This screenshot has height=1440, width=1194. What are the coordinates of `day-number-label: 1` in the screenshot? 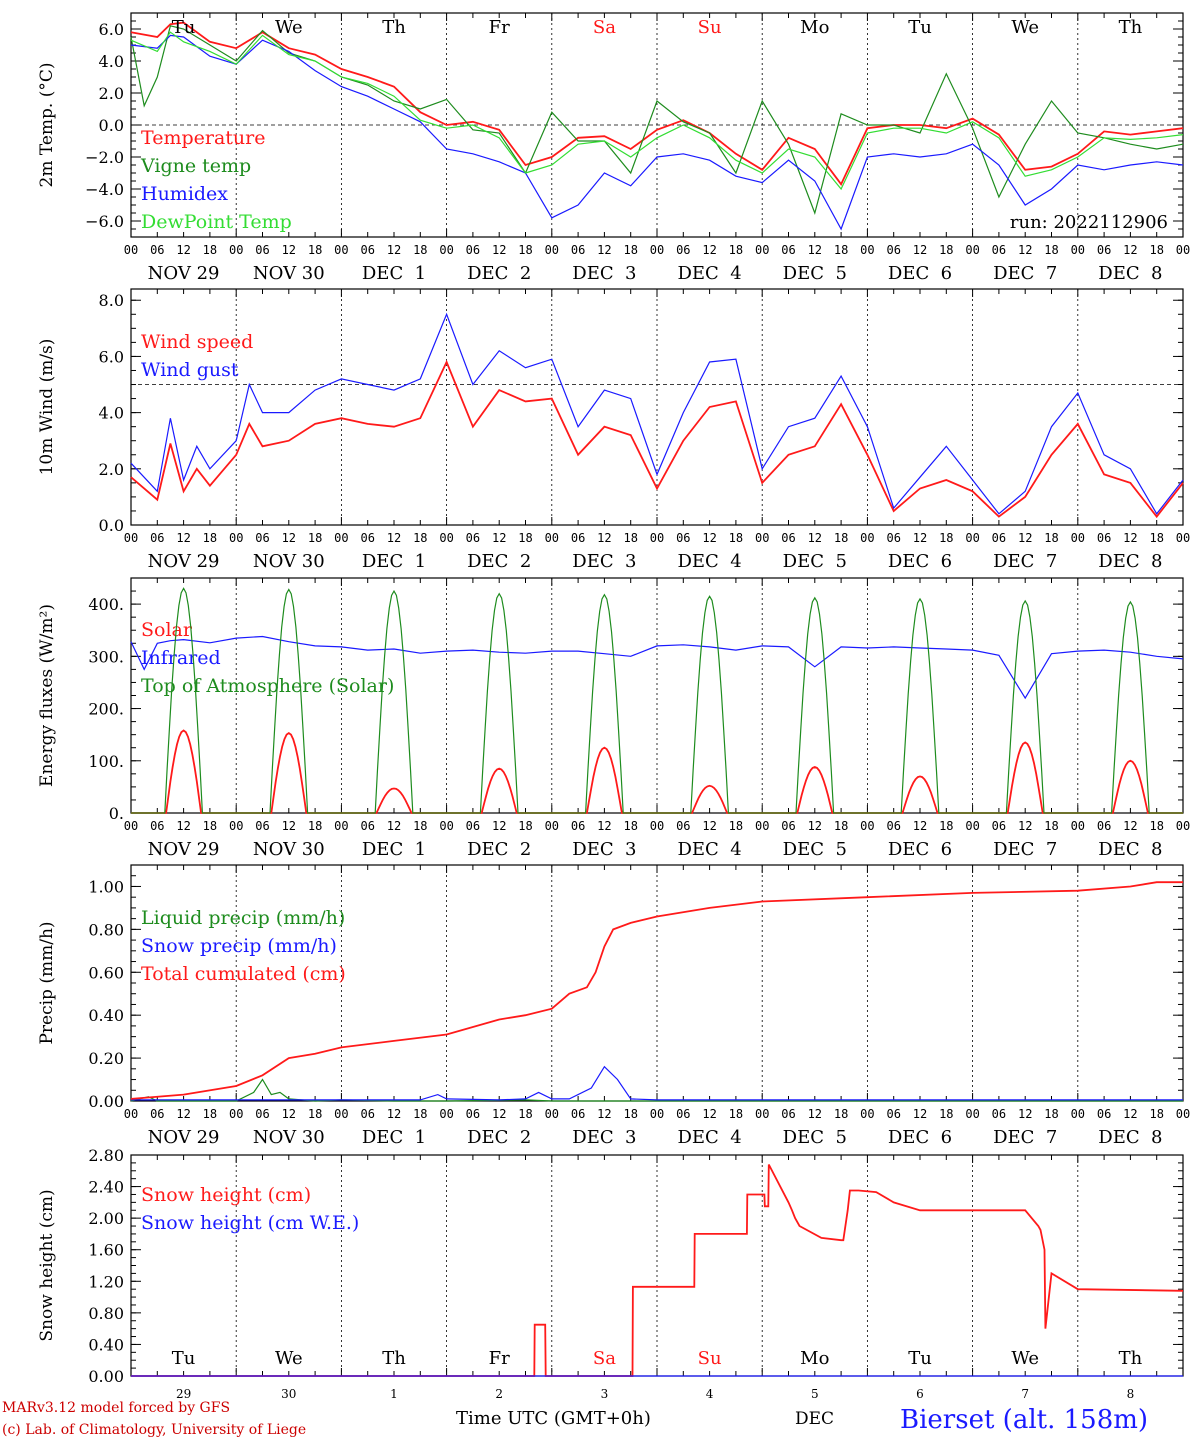 It's located at (394, 1394).